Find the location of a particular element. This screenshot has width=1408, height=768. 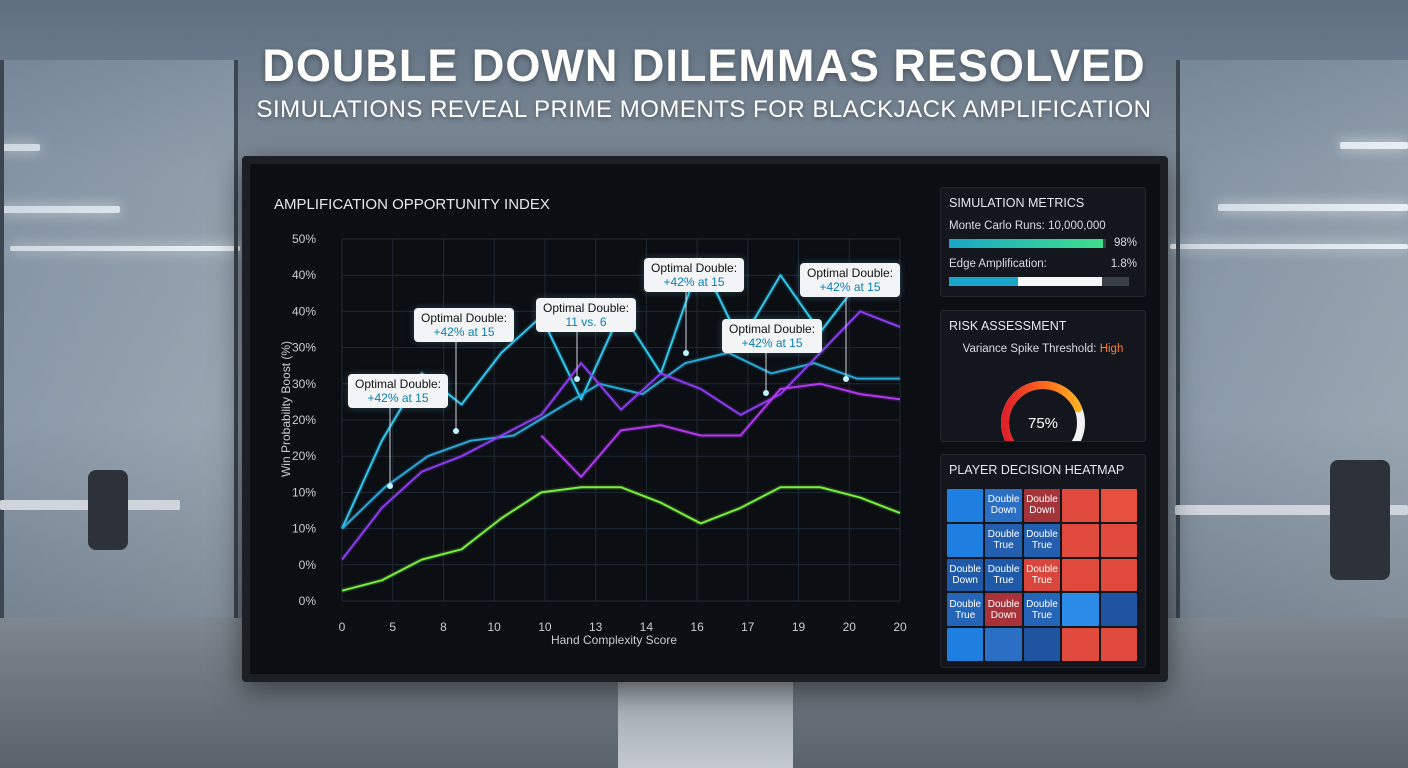

x-tick-label: 8 is located at coordinates (443, 627).